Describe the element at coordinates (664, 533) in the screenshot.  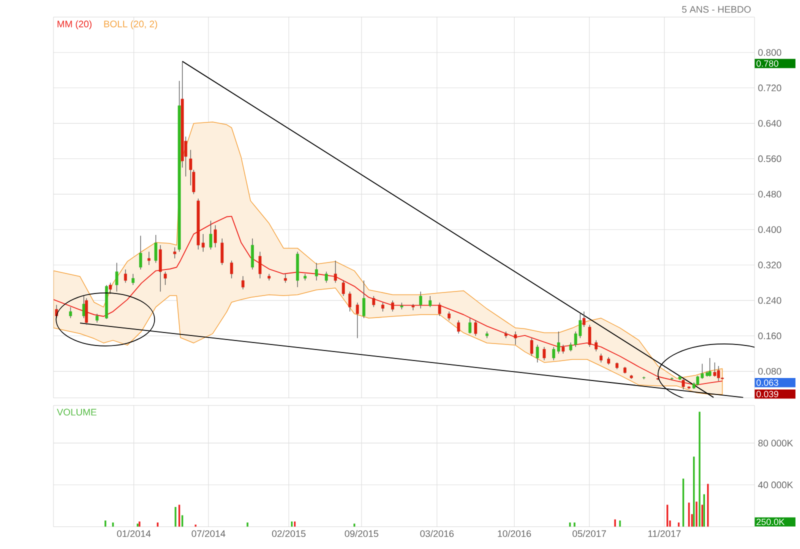
I see `x-tick-label: 11/2017` at that location.